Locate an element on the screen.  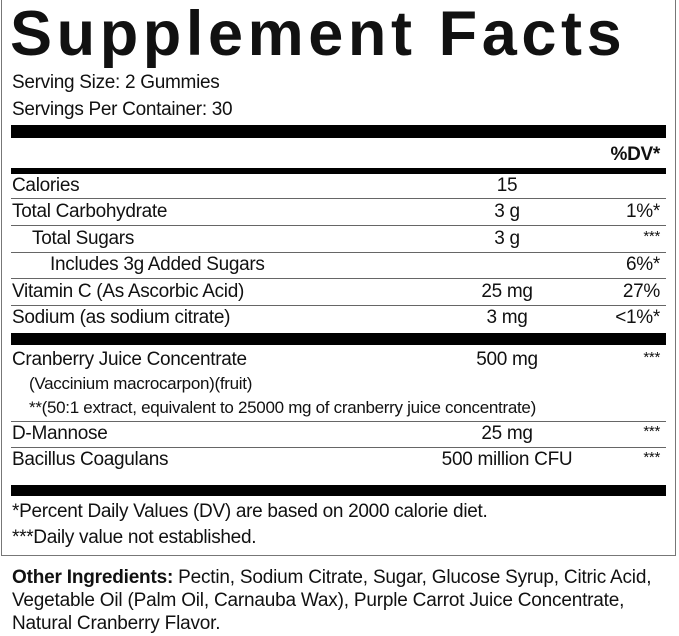
dv-header: %DV* is located at coordinates (635, 154).